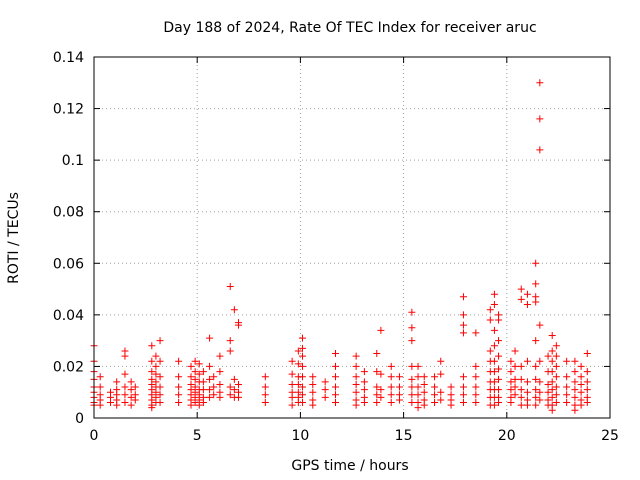  I want to click on y-tick-label: 0.04, so click(68, 316).